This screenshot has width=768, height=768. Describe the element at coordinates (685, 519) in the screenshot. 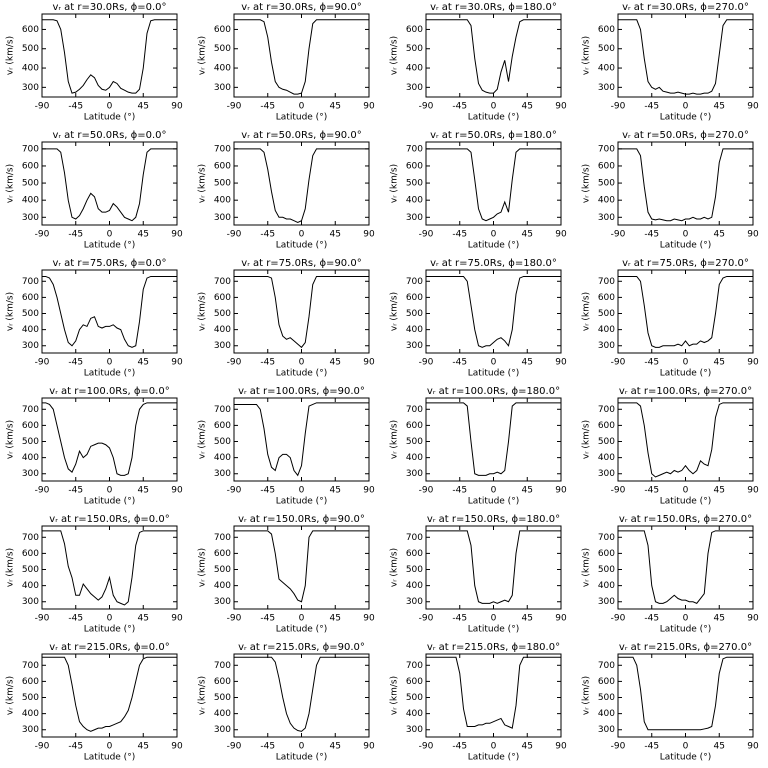

I see `panel-title: vᵣ at r=150.0Rs, ϕ=270.0°` at that location.